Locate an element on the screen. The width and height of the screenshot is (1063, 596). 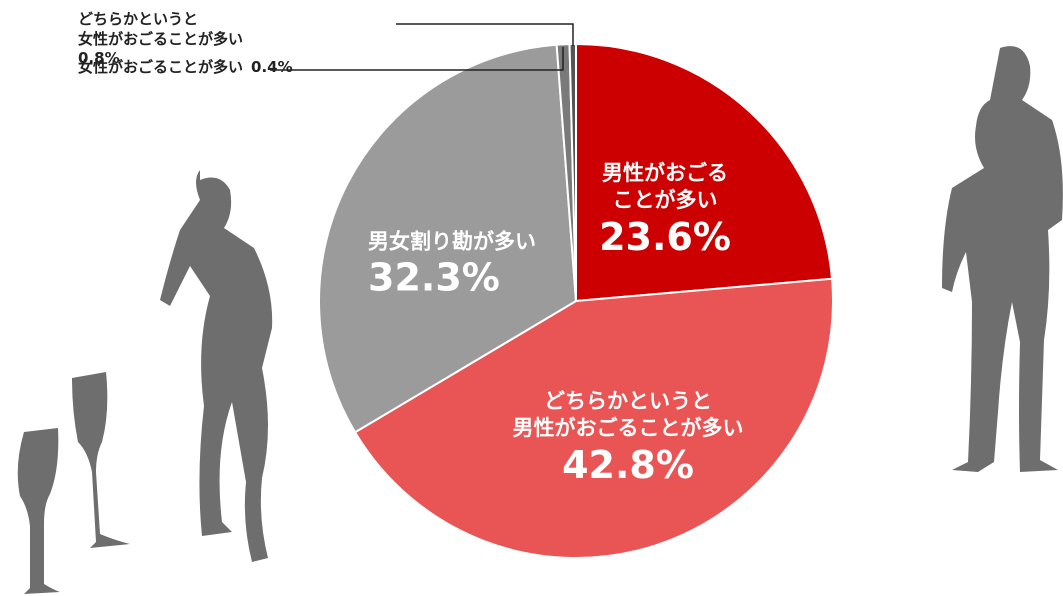
category-label: 男女割り勘が多い is located at coordinates (452, 241).